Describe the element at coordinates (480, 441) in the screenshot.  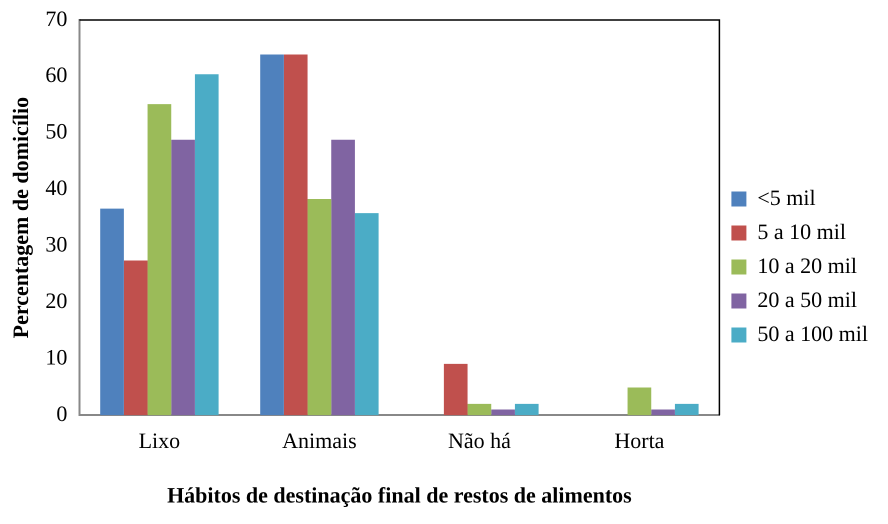
I see `x-tick-label: Não há` at that location.